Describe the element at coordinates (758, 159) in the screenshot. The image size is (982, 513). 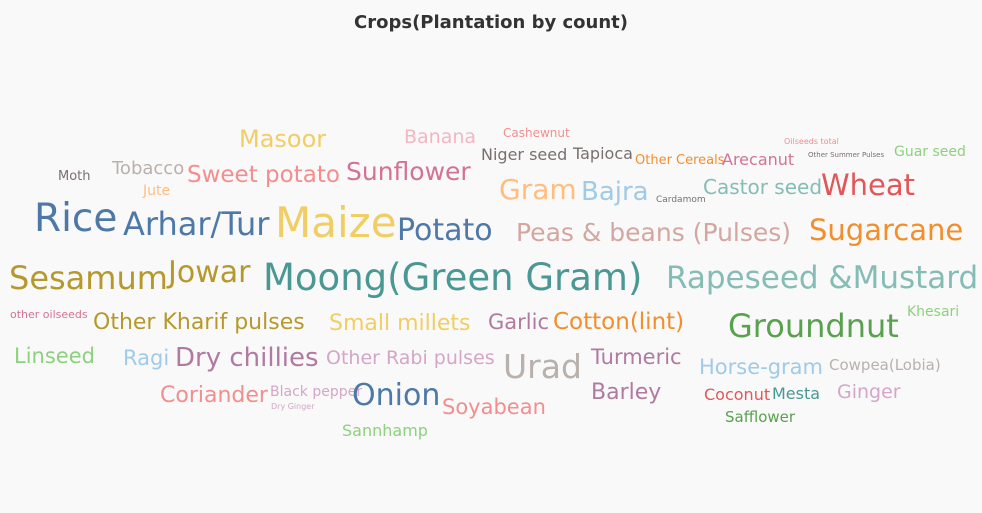
I see `word-arecanut: Arecanut` at that location.